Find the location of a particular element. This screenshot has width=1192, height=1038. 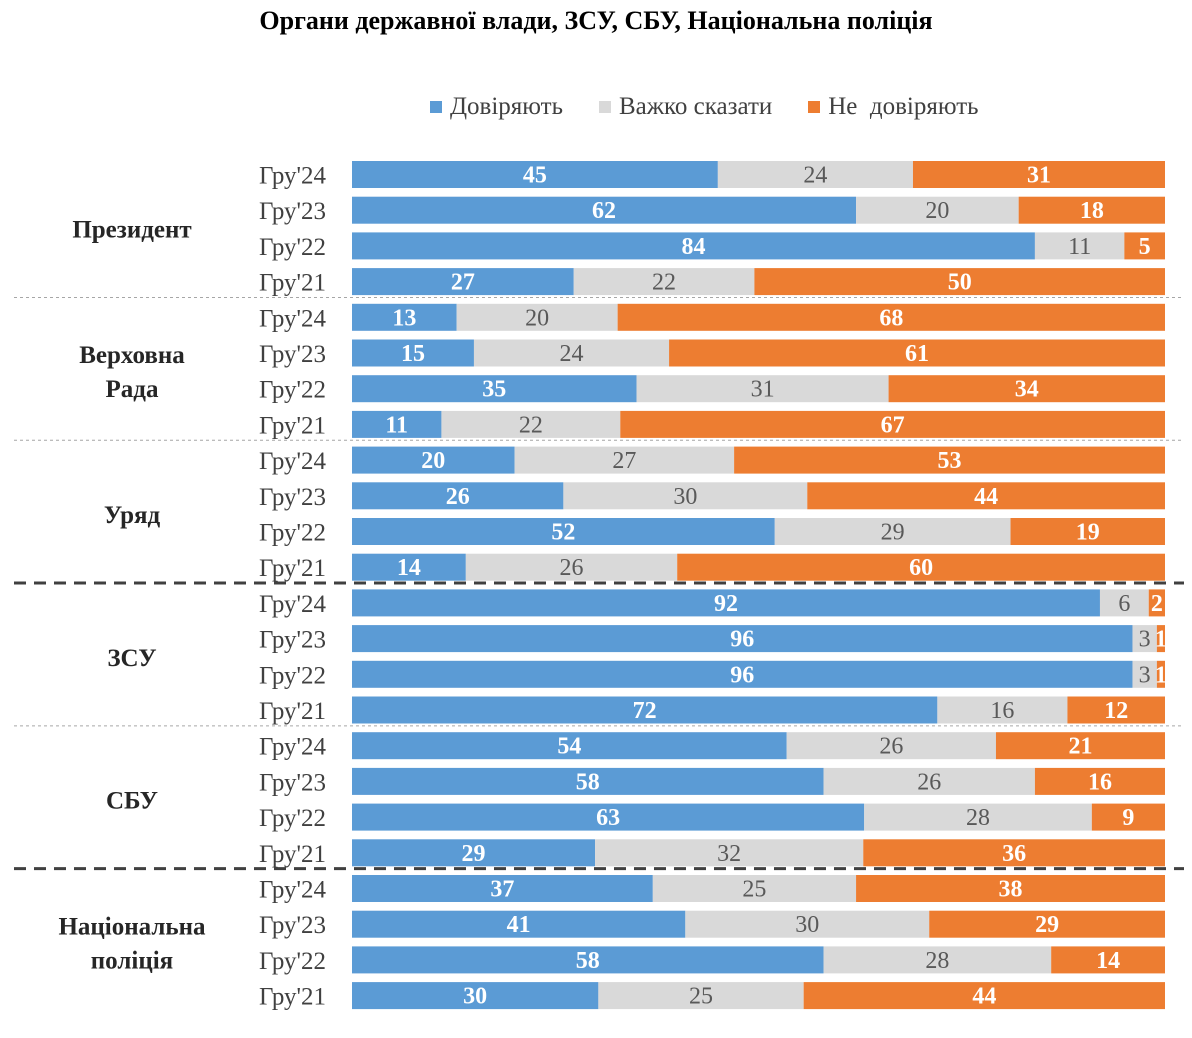

data-label-distrust: 1 is located at coordinates (1161, 675).